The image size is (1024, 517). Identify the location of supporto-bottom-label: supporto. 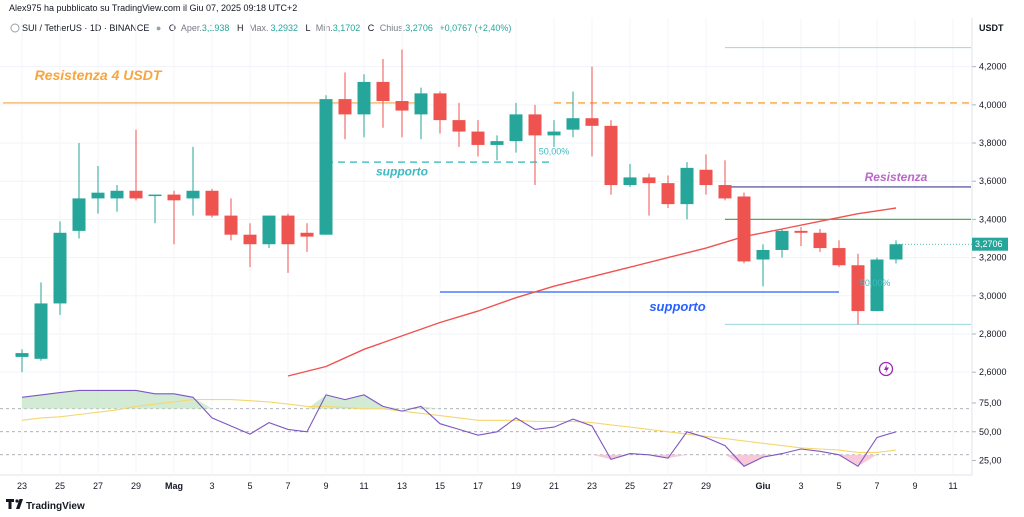
(677, 306).